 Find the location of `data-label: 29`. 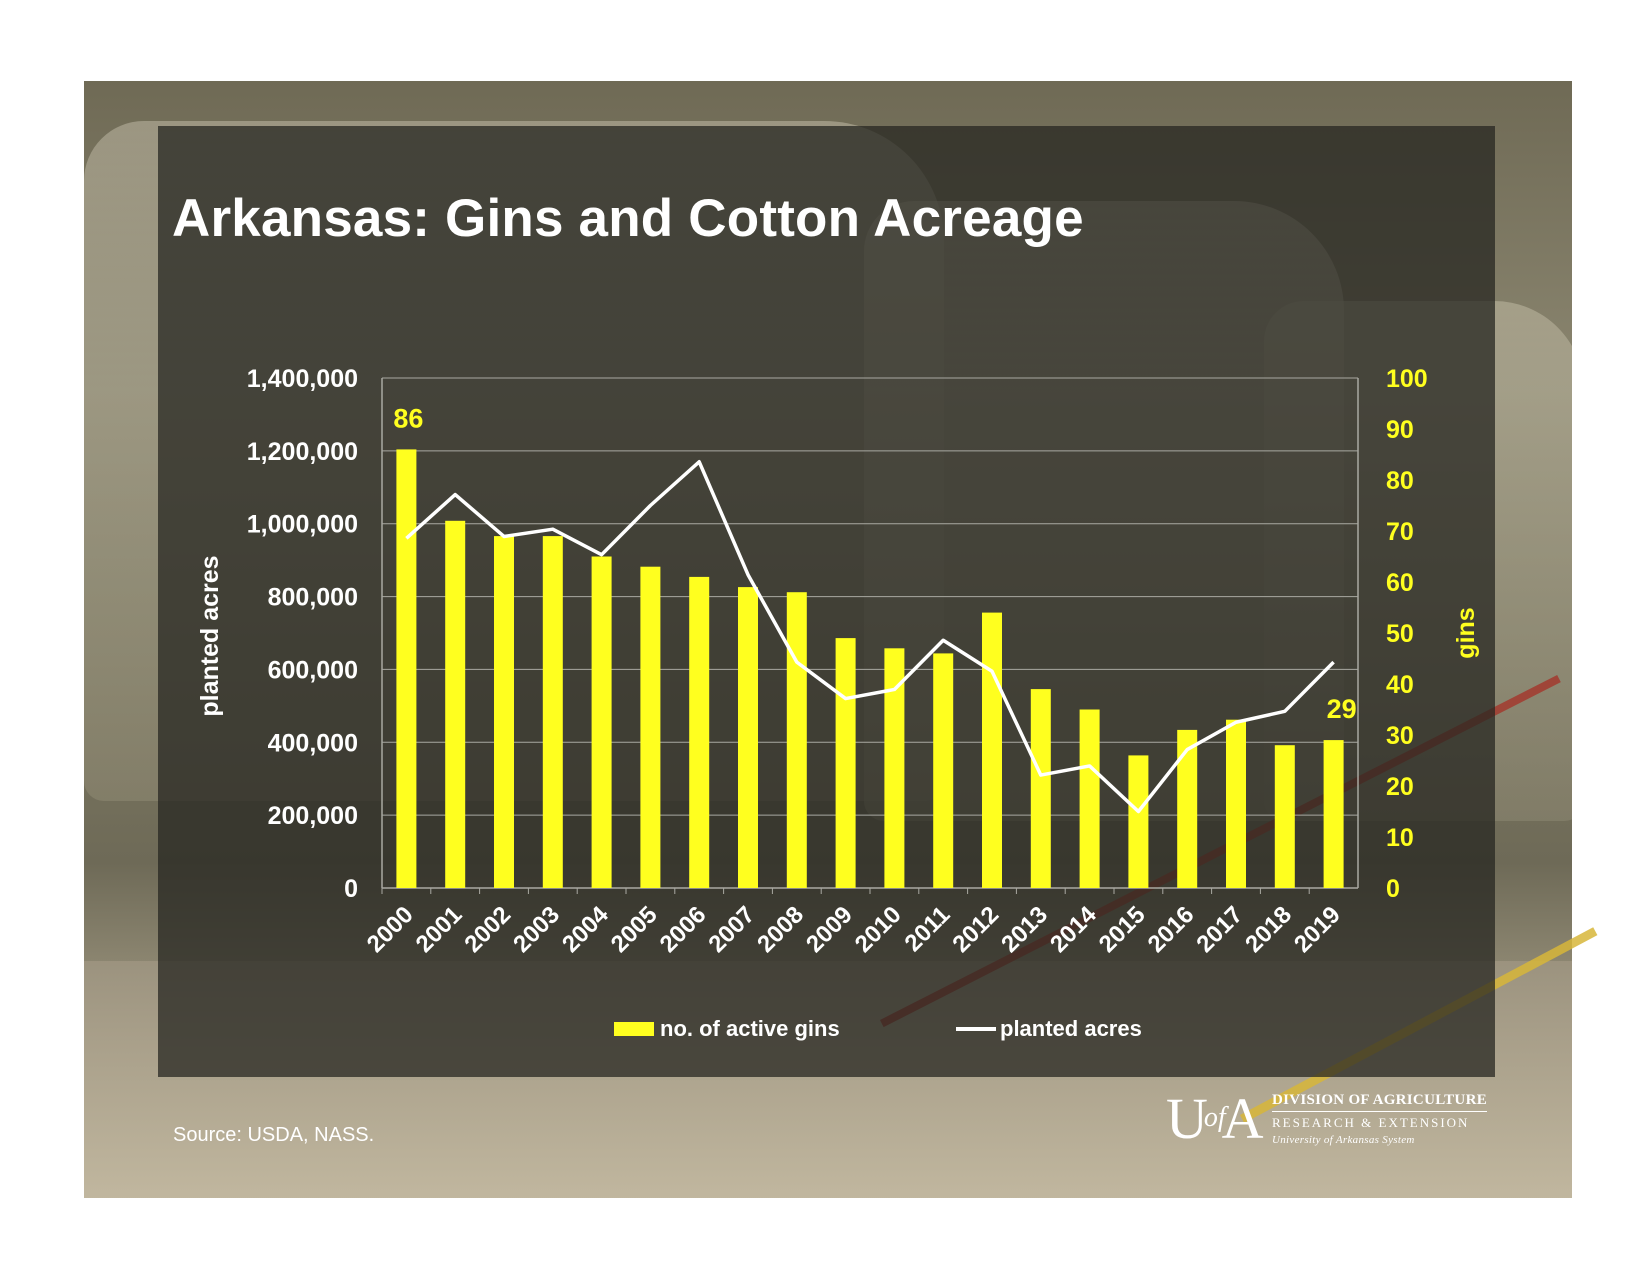

data-label: 29 is located at coordinates (1342, 709).